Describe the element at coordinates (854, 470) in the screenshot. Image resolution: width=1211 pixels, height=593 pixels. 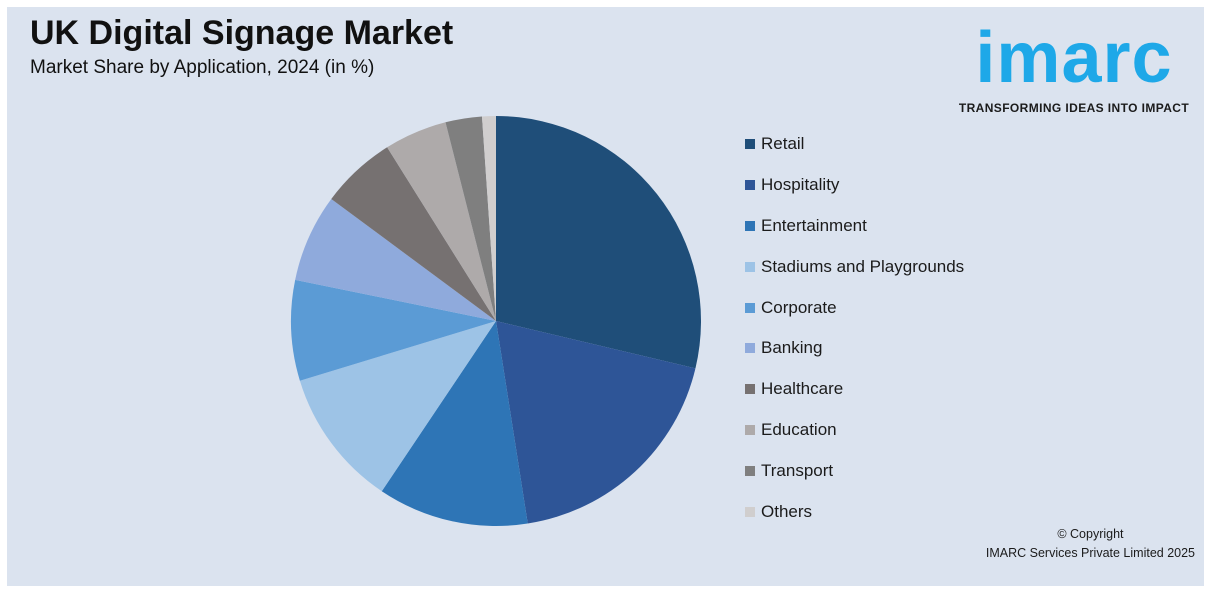
I see `legend-item-transport: Transport` at that location.